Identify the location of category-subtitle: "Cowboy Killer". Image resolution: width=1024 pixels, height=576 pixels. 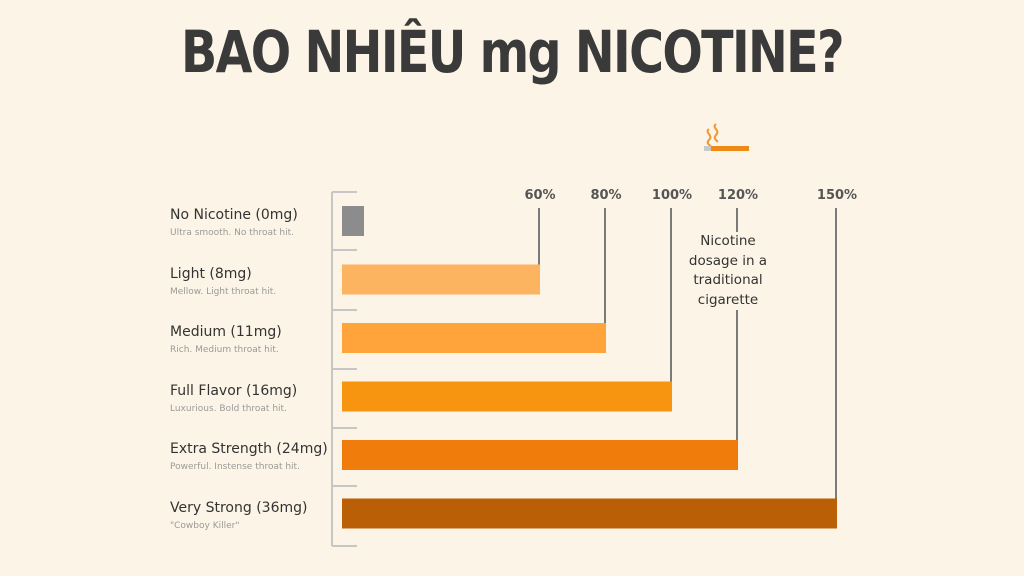
(205, 525).